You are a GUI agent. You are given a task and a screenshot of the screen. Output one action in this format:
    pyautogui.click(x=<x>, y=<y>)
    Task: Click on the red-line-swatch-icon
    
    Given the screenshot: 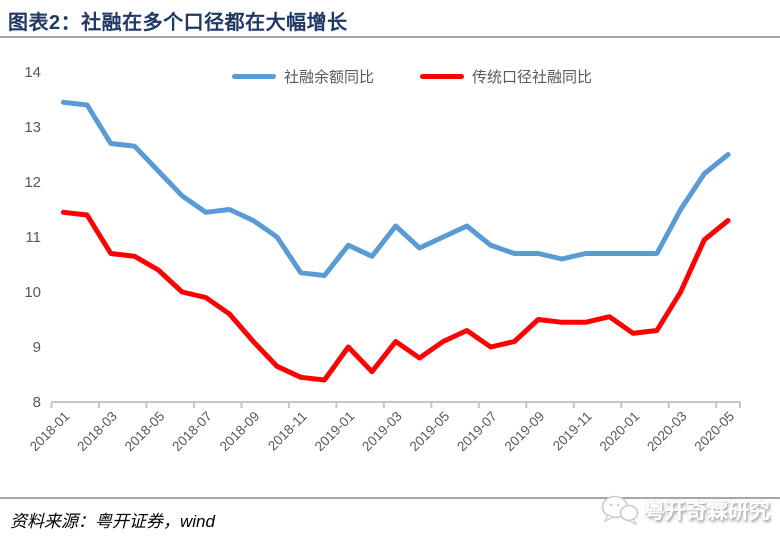 What is the action you would take?
    pyautogui.click(x=442, y=76)
    